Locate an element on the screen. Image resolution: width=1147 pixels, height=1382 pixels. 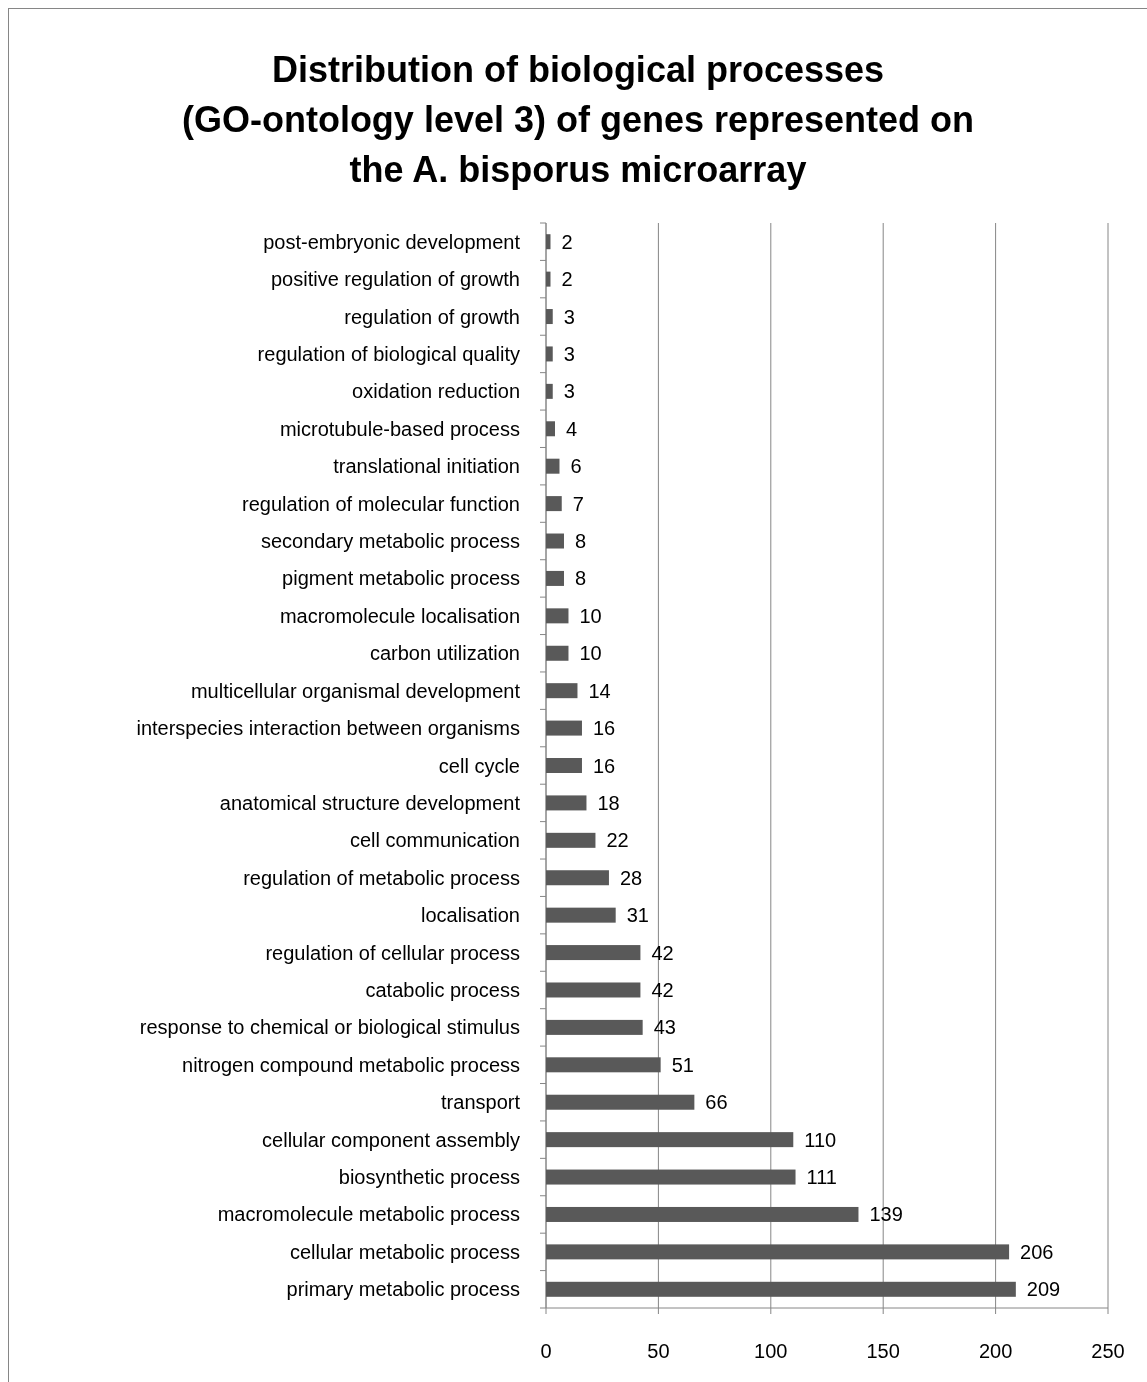
data-label: 66 is located at coordinates (716, 1102).